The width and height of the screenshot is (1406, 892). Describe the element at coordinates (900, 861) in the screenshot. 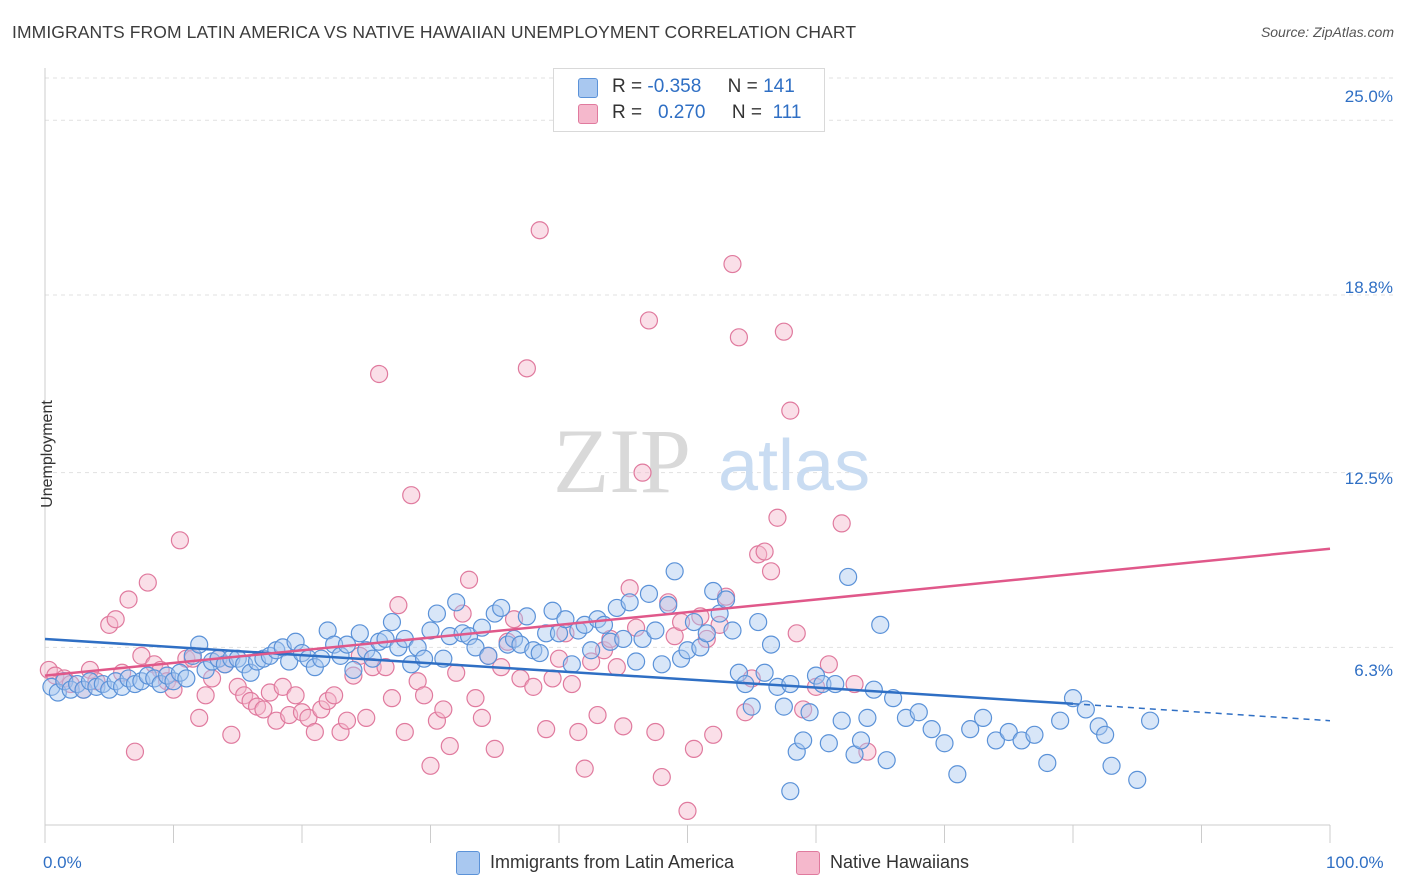

I see `bottom-legend-label: Native Hawaiians` at that location.